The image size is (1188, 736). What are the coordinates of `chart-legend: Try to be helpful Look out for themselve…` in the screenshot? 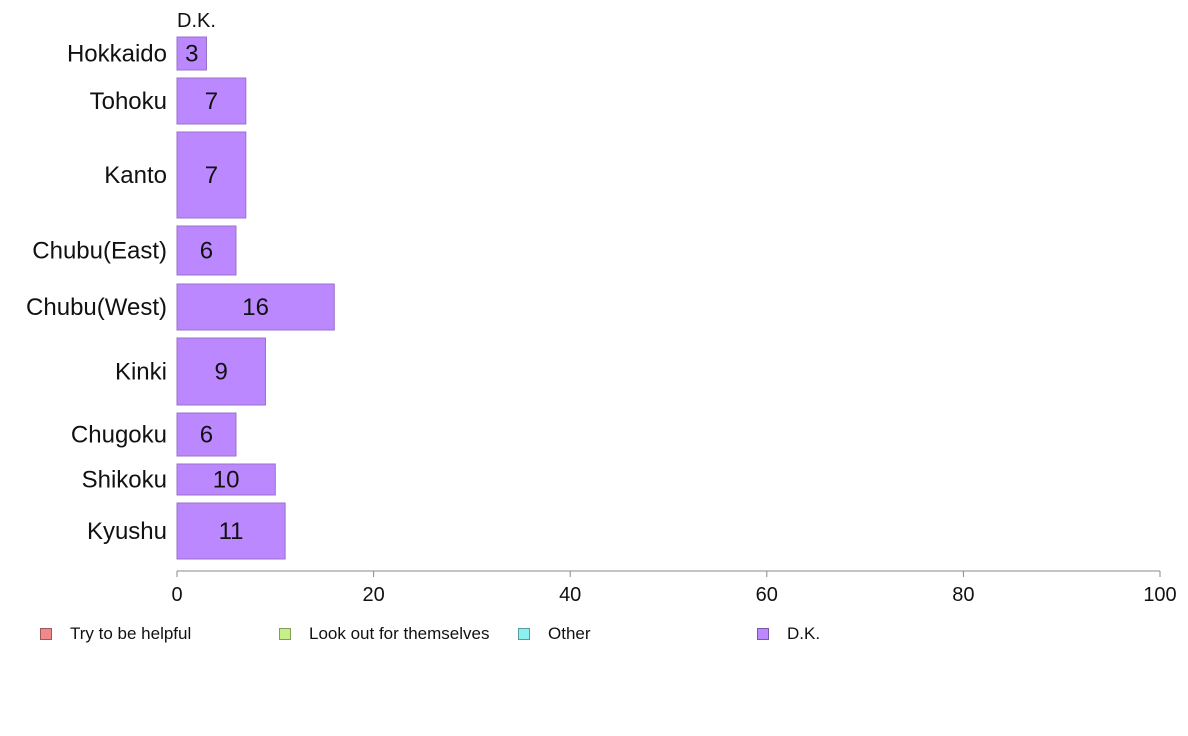 It's located at (594, 635).